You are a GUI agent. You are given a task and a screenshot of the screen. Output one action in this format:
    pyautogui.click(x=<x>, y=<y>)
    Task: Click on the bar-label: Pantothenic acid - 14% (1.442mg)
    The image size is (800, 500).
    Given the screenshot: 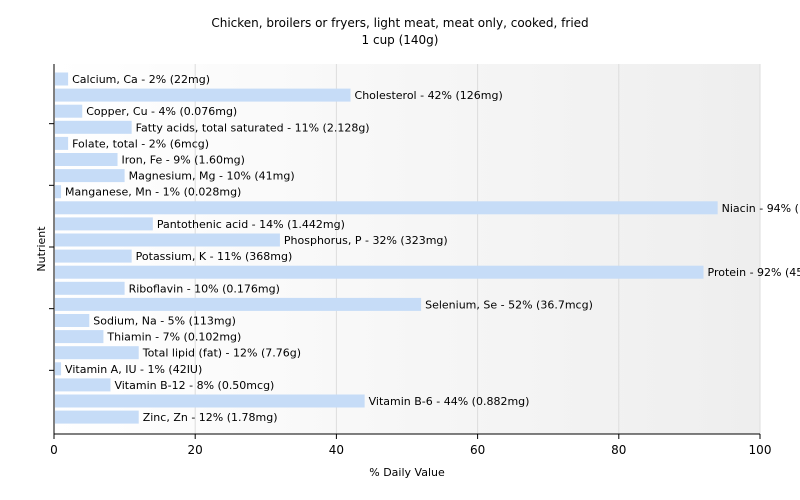 What is the action you would take?
    pyautogui.click(x=251, y=224)
    